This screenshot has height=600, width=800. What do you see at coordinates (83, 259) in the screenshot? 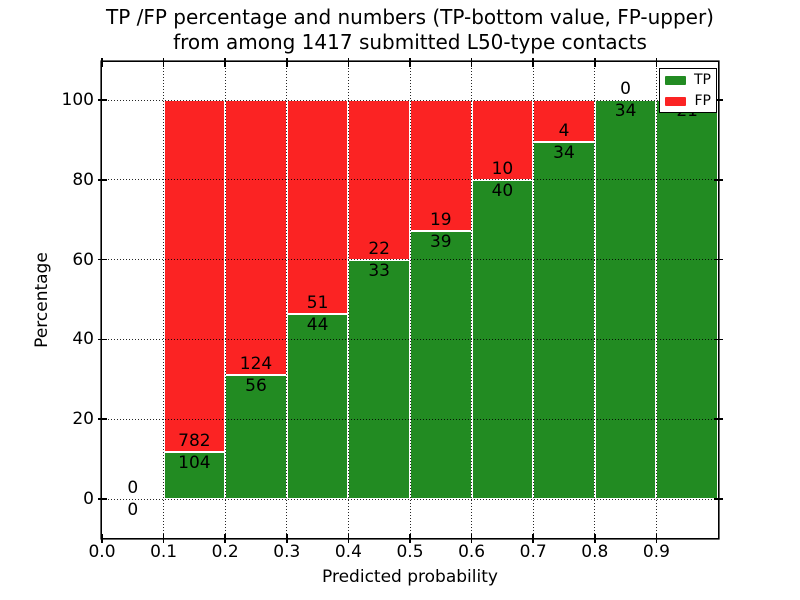
I see `y-tick-label: 60` at bounding box center [83, 259].